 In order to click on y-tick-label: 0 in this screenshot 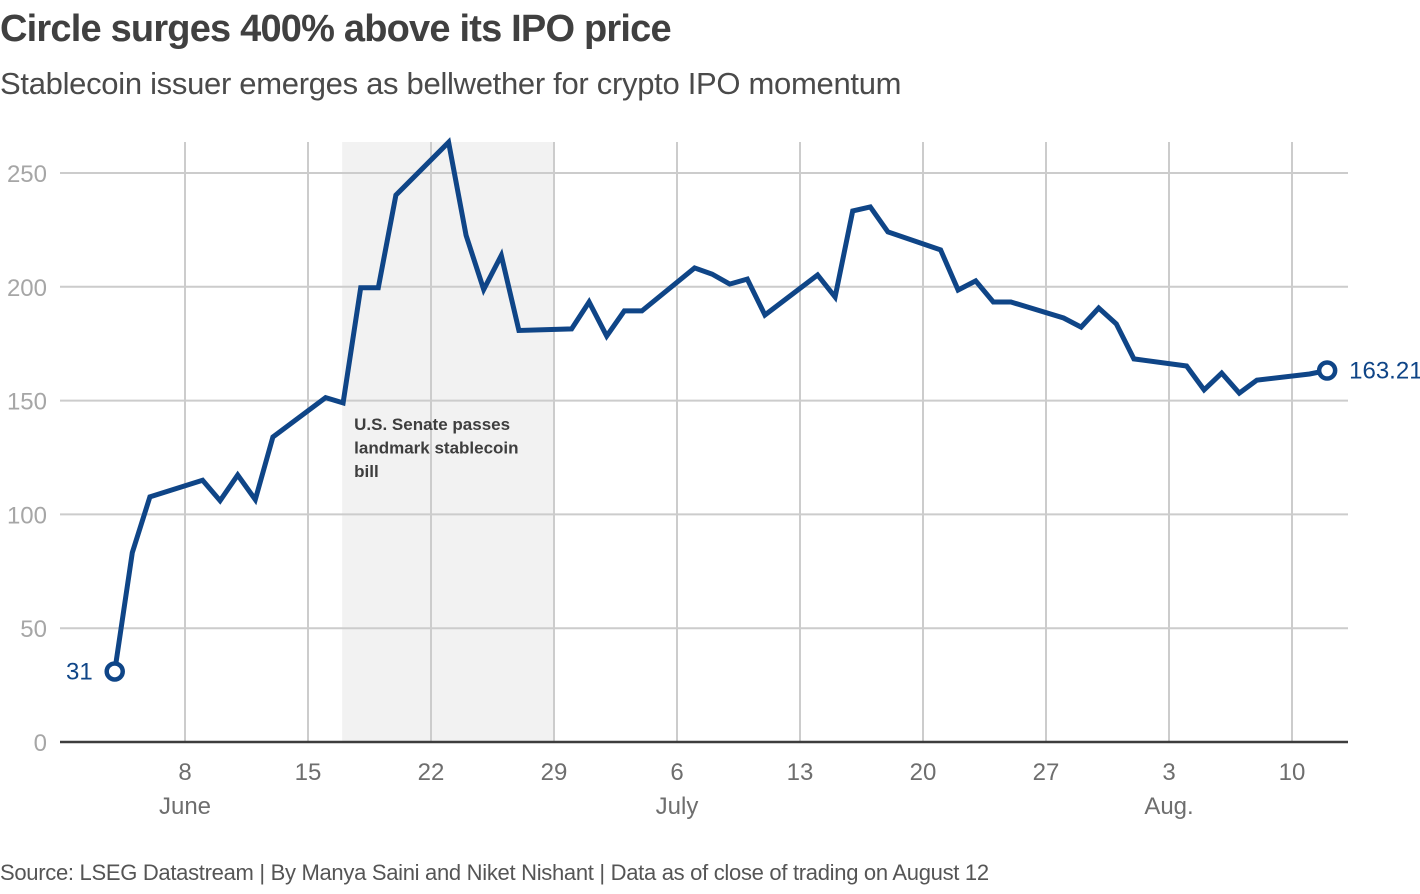, I will do `click(40, 743)`.